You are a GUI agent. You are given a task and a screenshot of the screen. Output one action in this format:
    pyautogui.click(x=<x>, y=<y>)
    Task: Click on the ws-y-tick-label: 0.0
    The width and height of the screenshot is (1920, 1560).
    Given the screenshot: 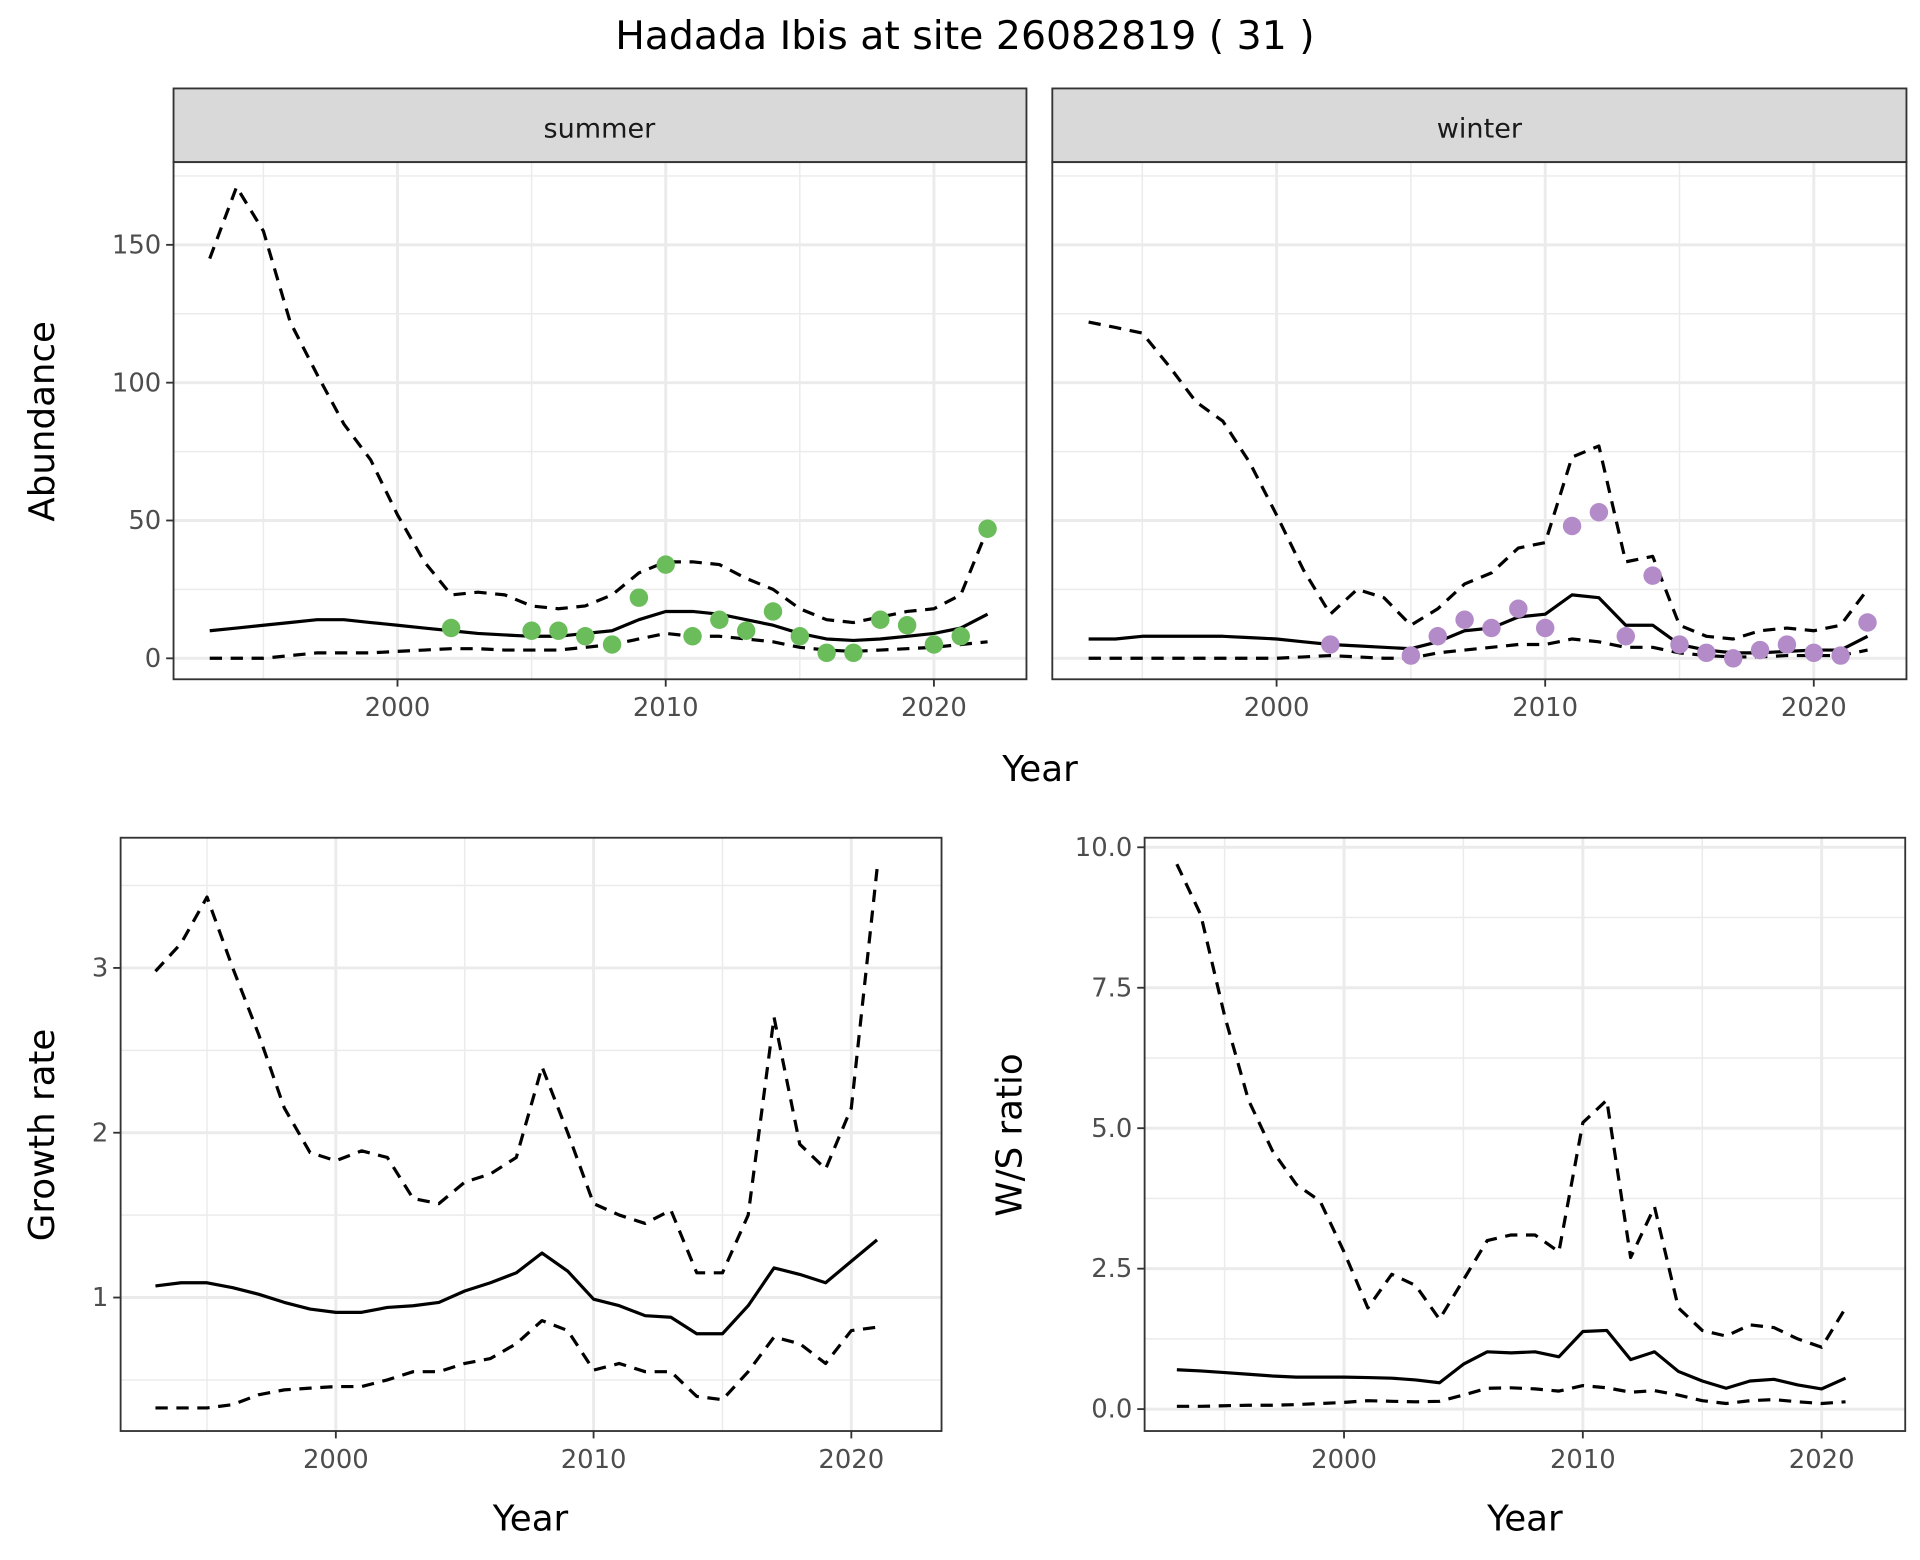 What is the action you would take?
    pyautogui.click(x=1111, y=1410)
    